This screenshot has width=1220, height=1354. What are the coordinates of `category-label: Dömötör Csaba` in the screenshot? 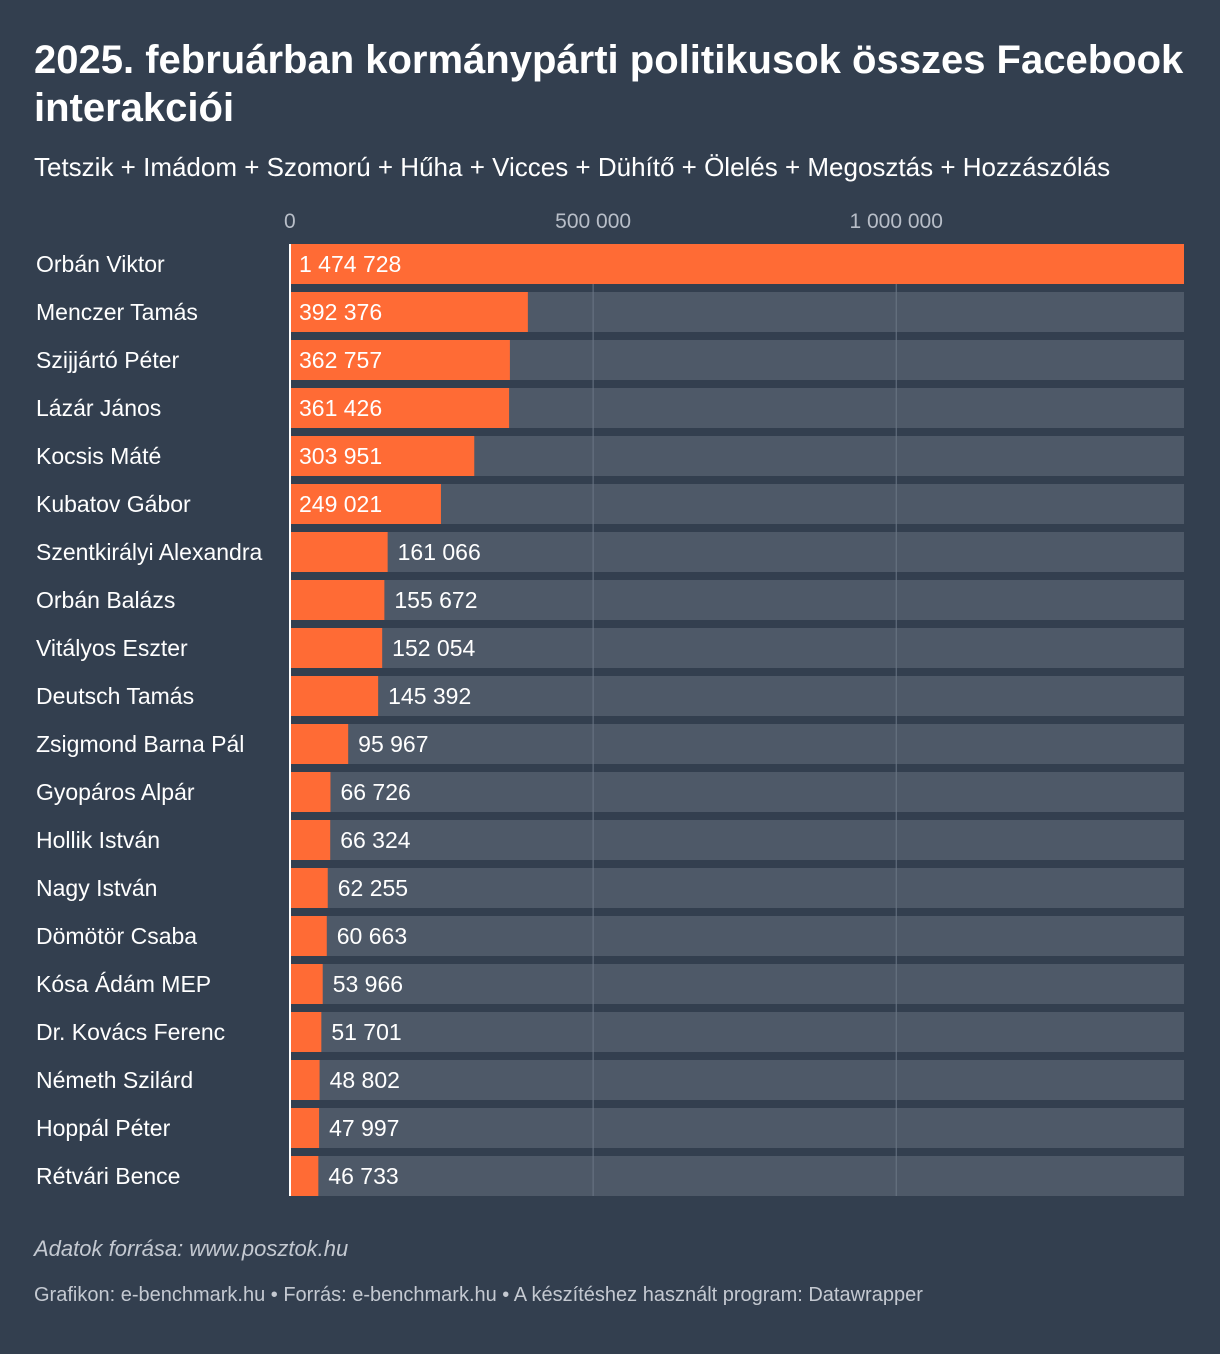 It's located at (116, 936).